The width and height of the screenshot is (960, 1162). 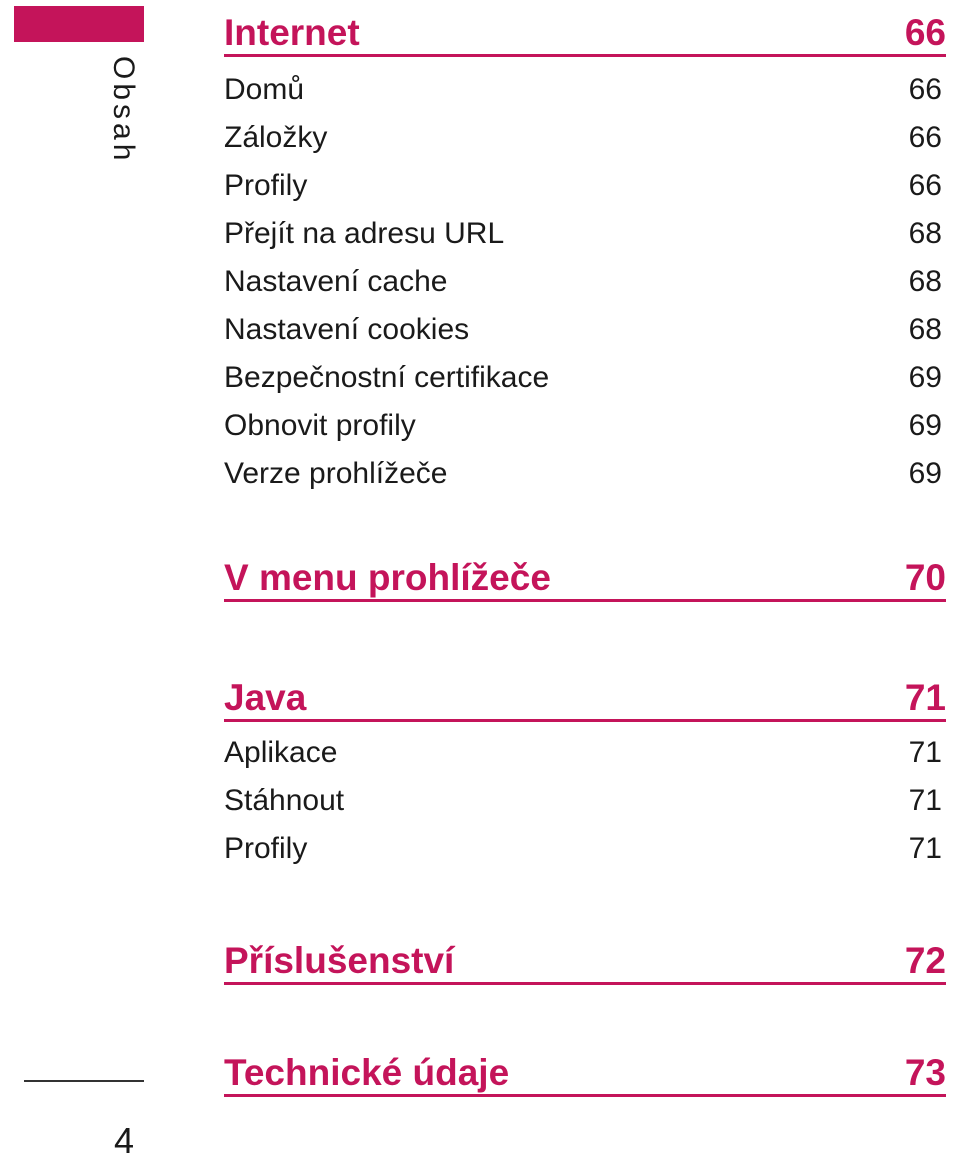 What do you see at coordinates (583, 282) in the screenshot?
I see `toc-entry: Nastavení cache 68` at bounding box center [583, 282].